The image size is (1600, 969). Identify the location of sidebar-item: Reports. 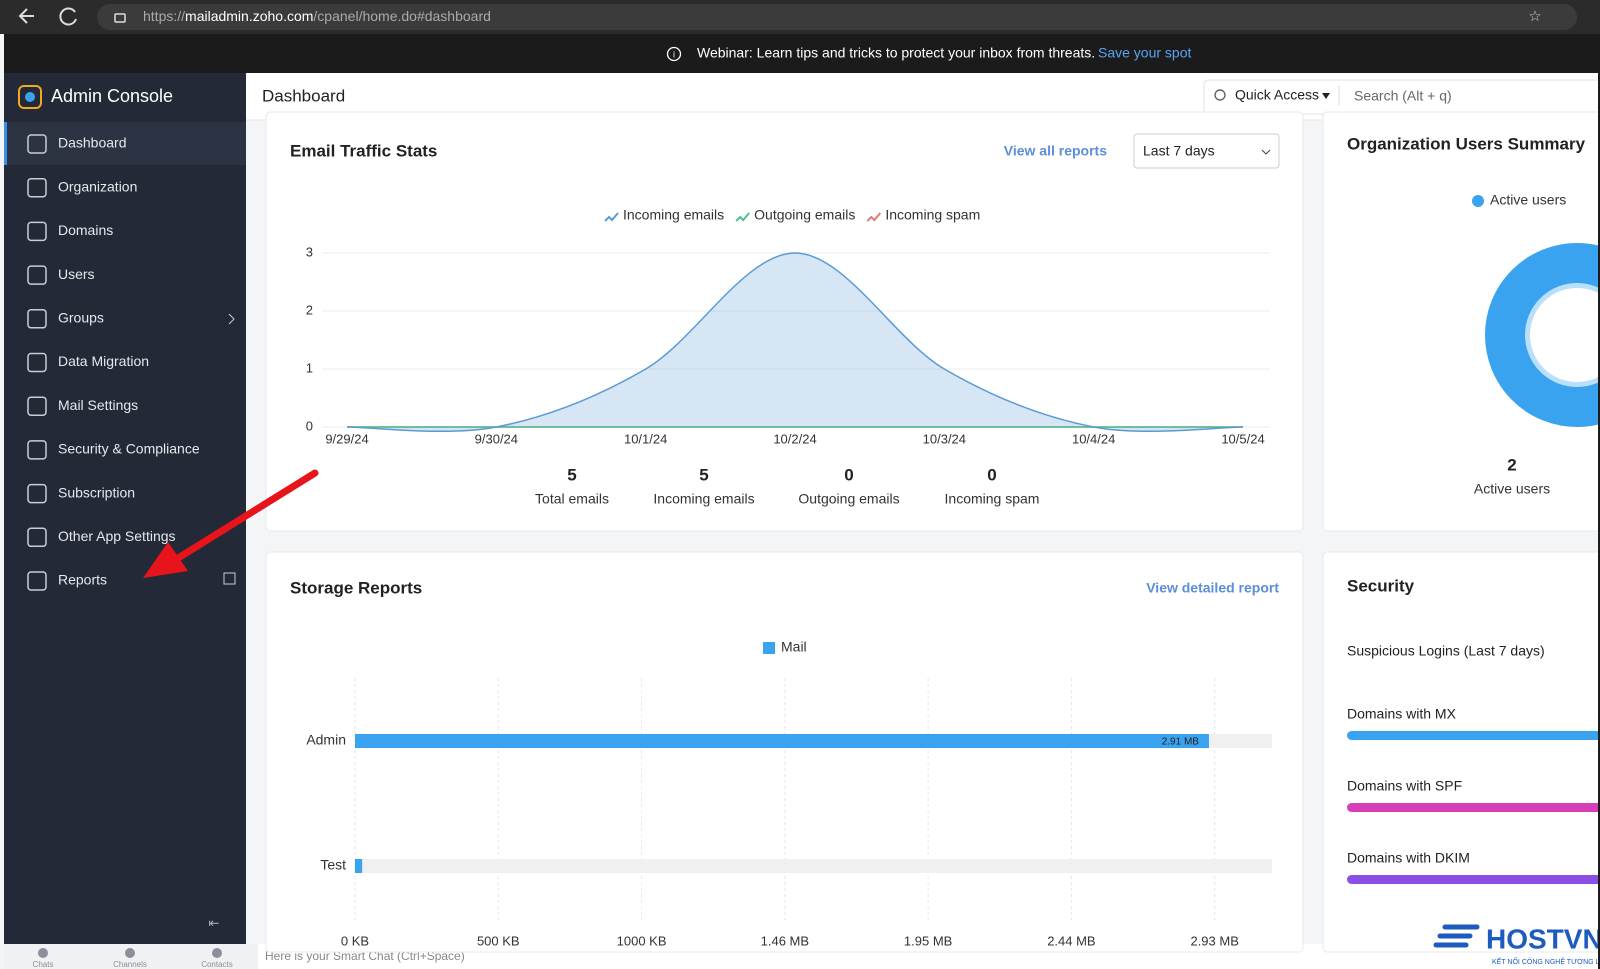
(82, 580).